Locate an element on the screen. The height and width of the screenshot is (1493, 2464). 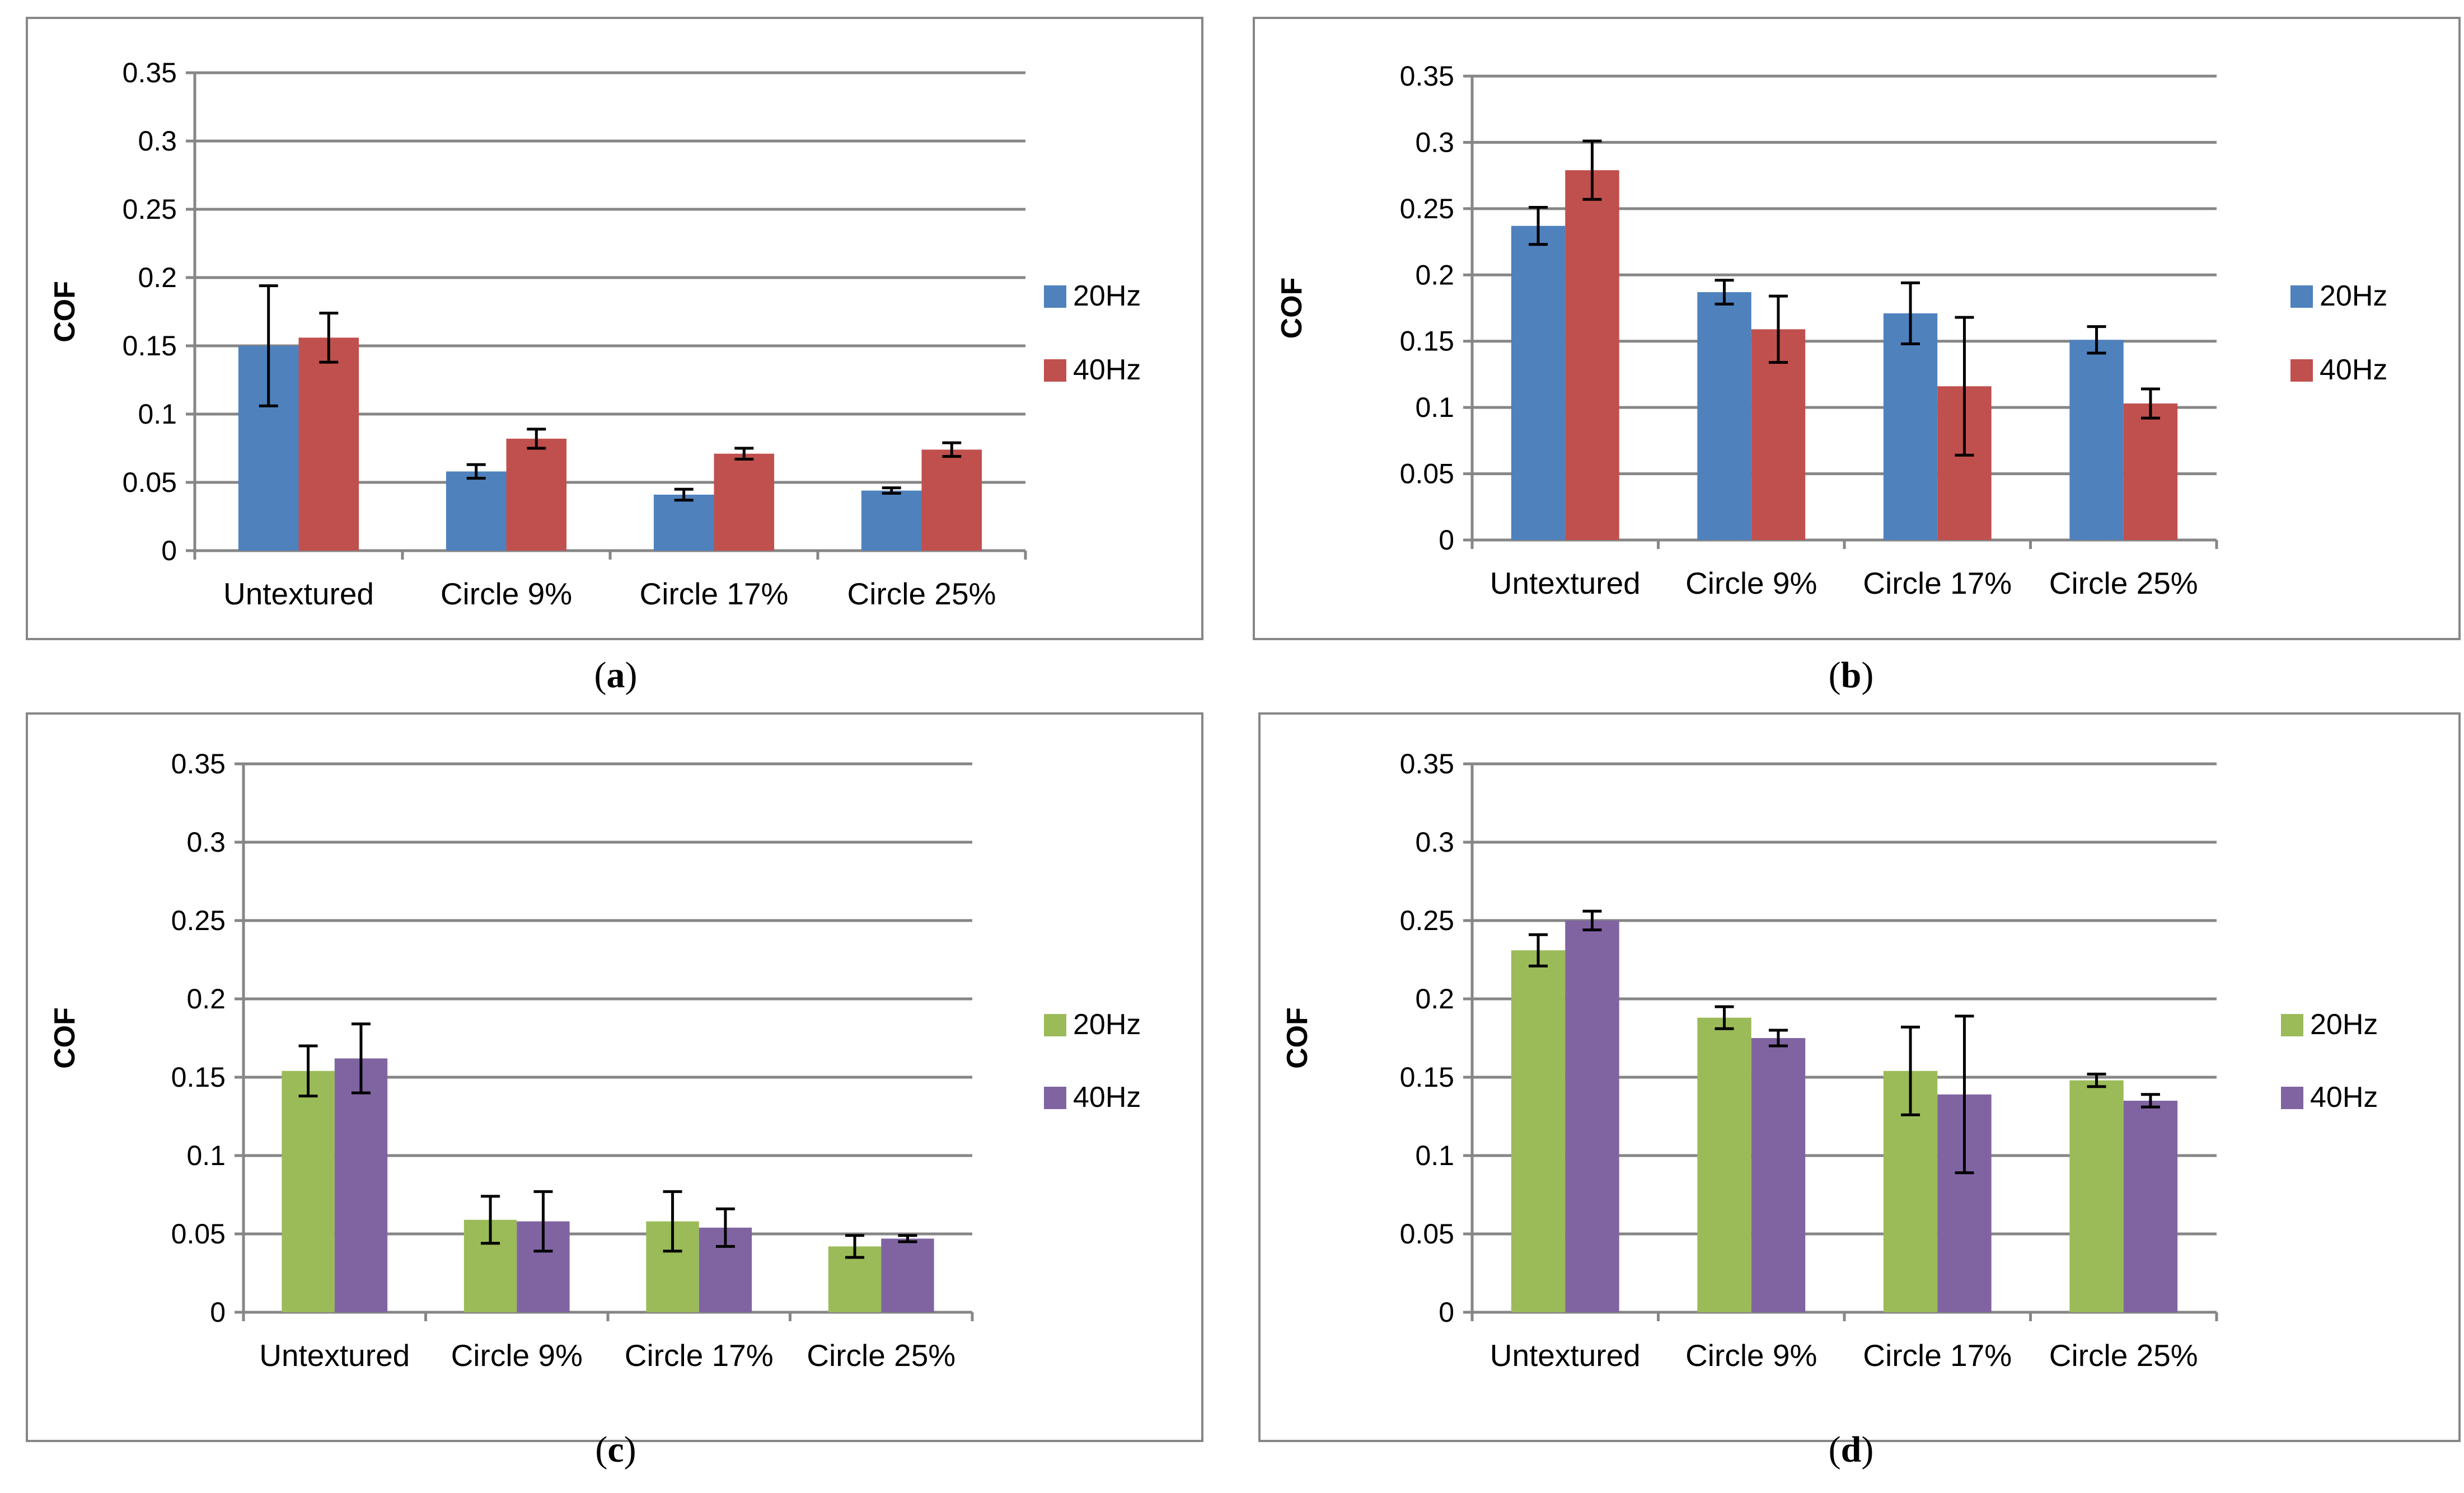
caption-letter: c is located at coordinates (615, 1449).